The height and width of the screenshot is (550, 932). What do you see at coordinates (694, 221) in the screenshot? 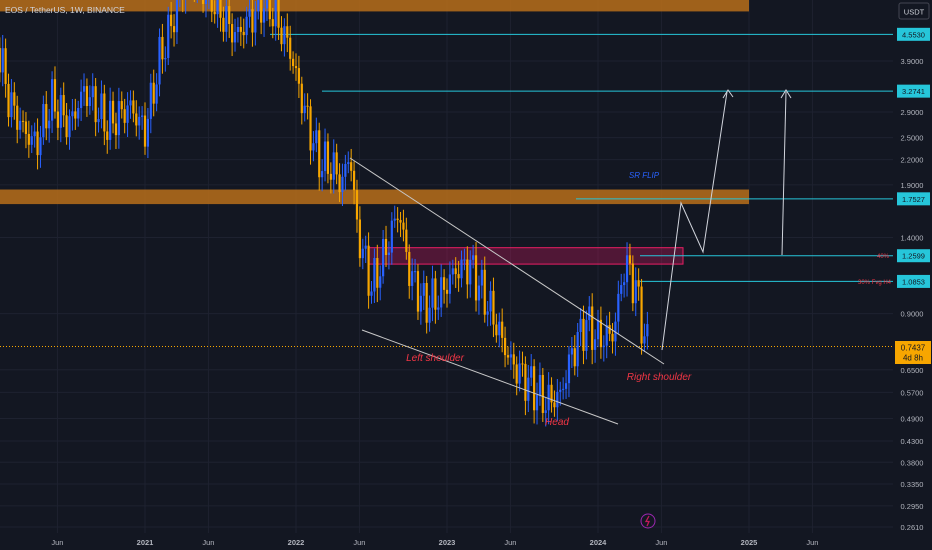
I see `projection-path` at bounding box center [694, 221].